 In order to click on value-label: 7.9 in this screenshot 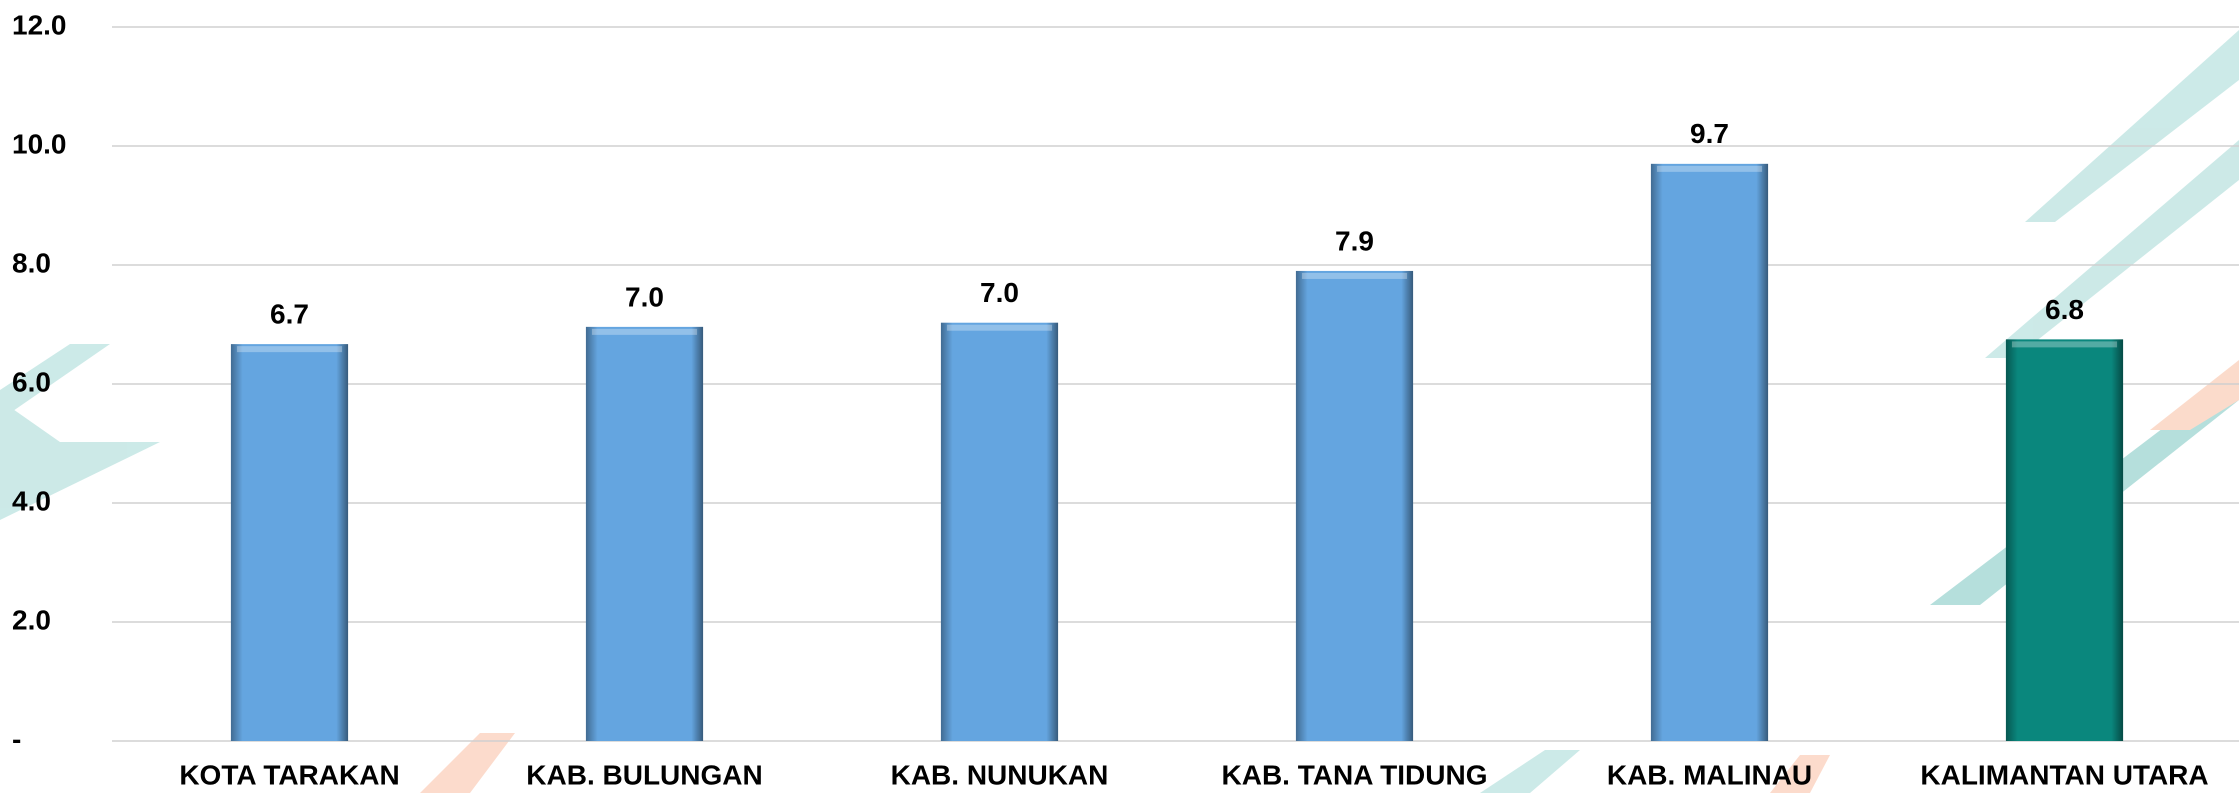, I will do `click(1354, 240)`.